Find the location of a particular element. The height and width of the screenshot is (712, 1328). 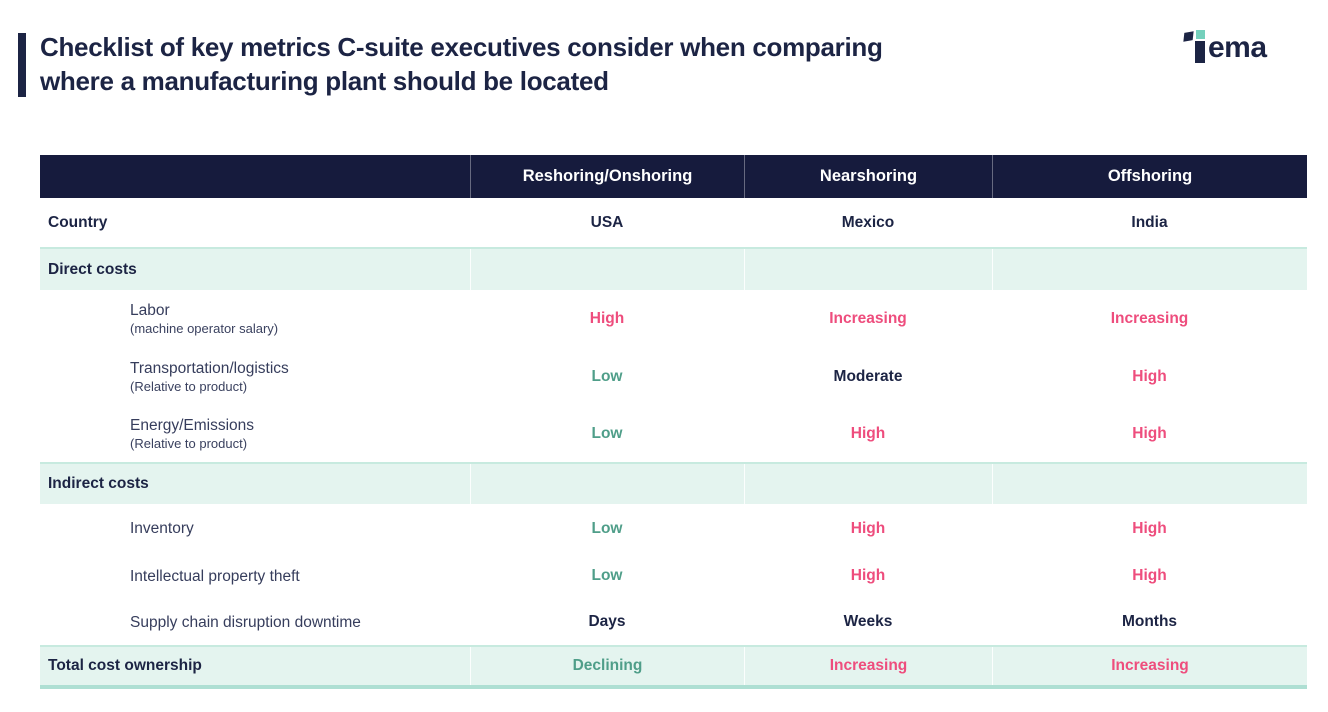

cell-value: USA is located at coordinates (607, 222).